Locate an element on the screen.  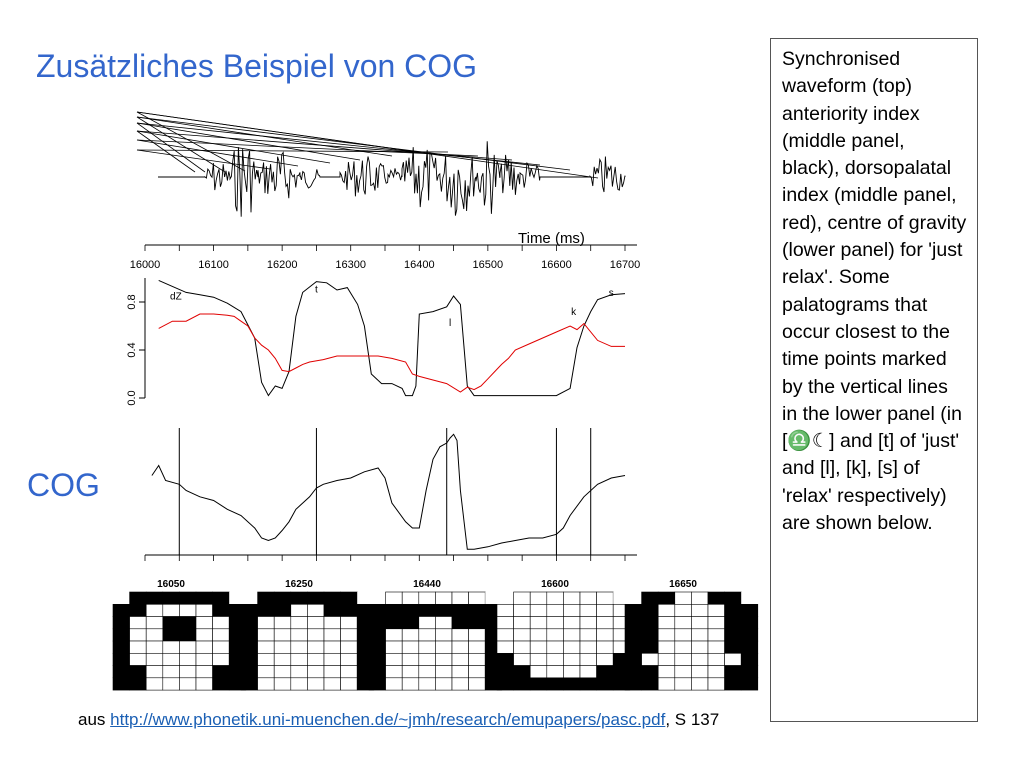
segment-label: l is located at coordinates (450, 323).